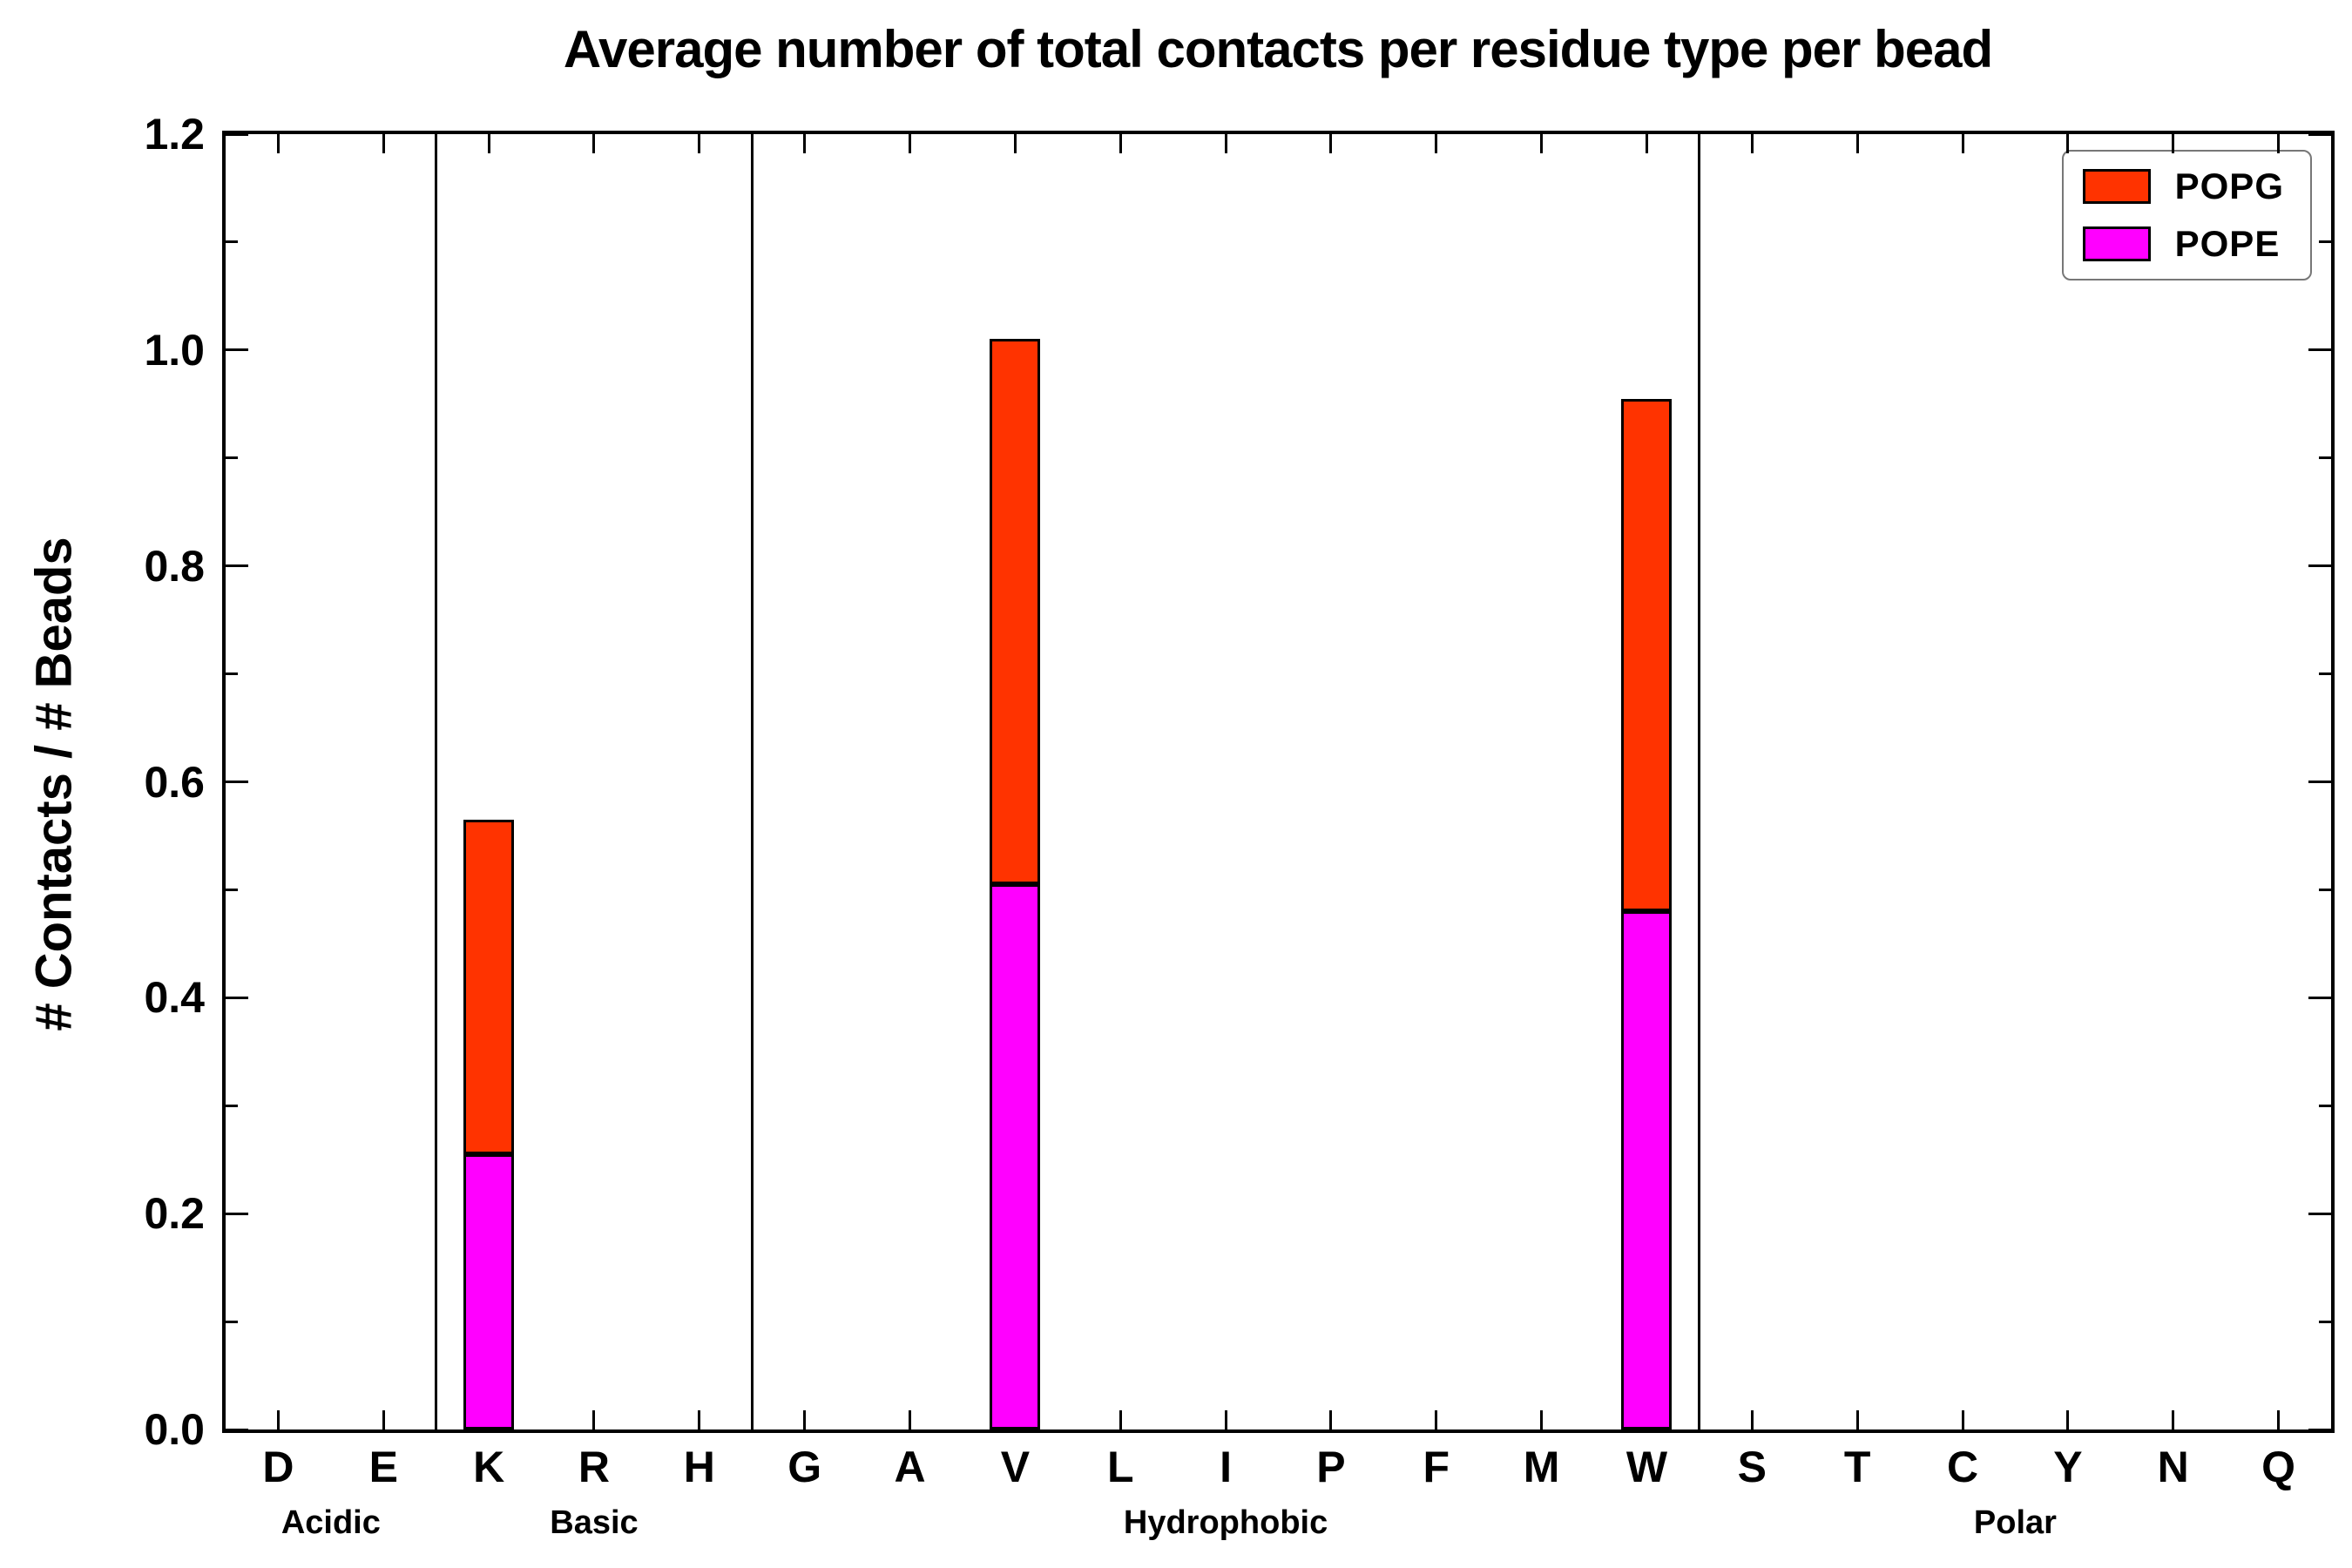  I want to click on legend: POPG POPE, so click(2186, 215).